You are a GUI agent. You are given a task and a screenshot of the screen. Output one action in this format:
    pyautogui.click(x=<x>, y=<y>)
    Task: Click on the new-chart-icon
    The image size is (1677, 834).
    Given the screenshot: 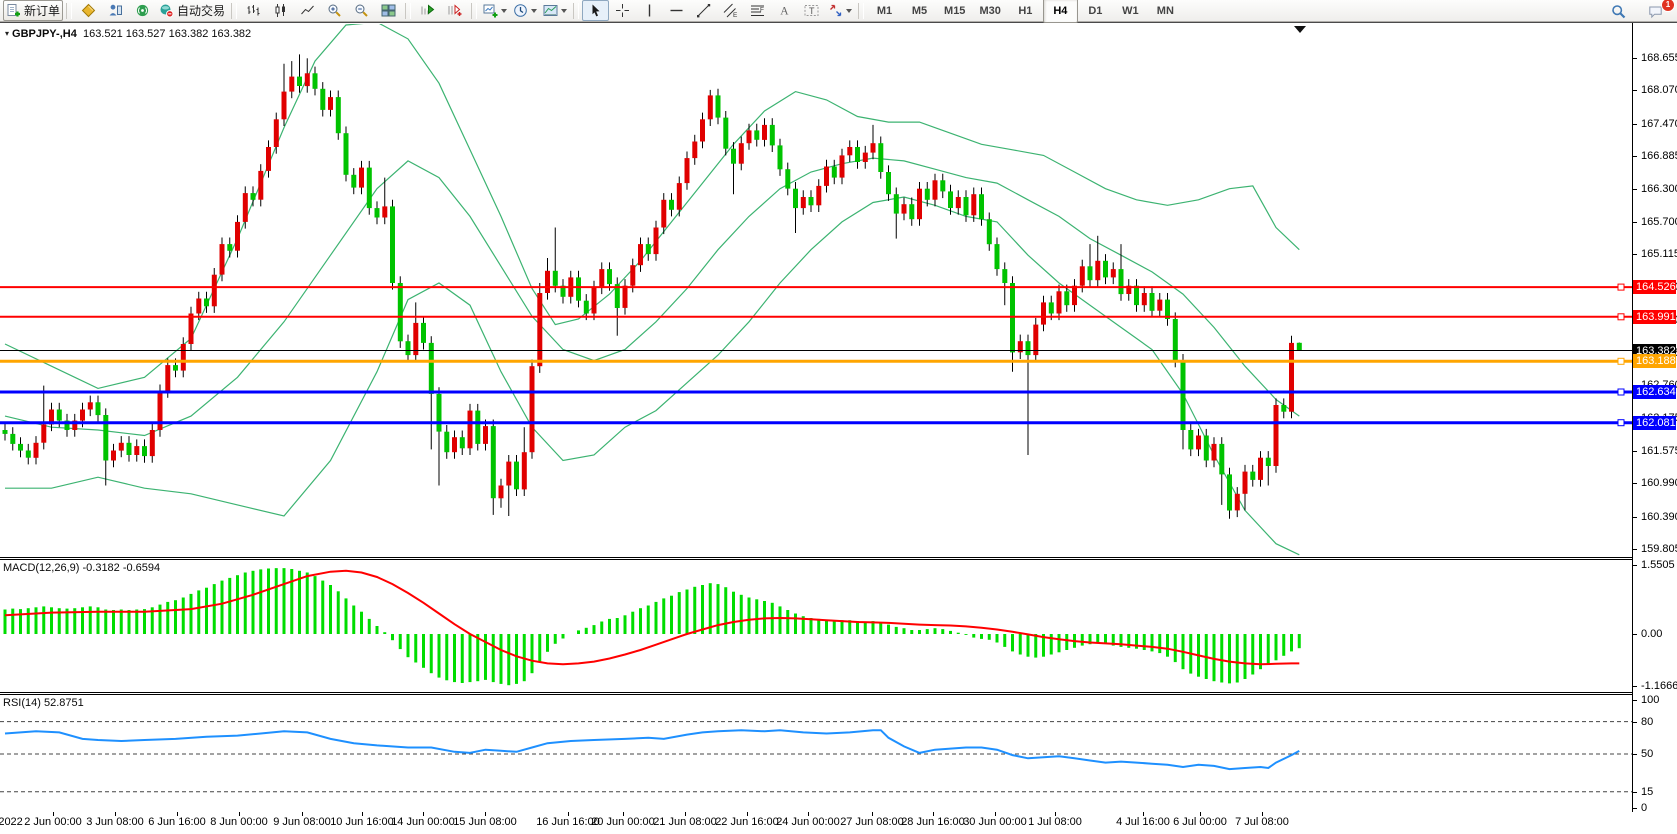 What is the action you would take?
    pyautogui.click(x=490, y=10)
    